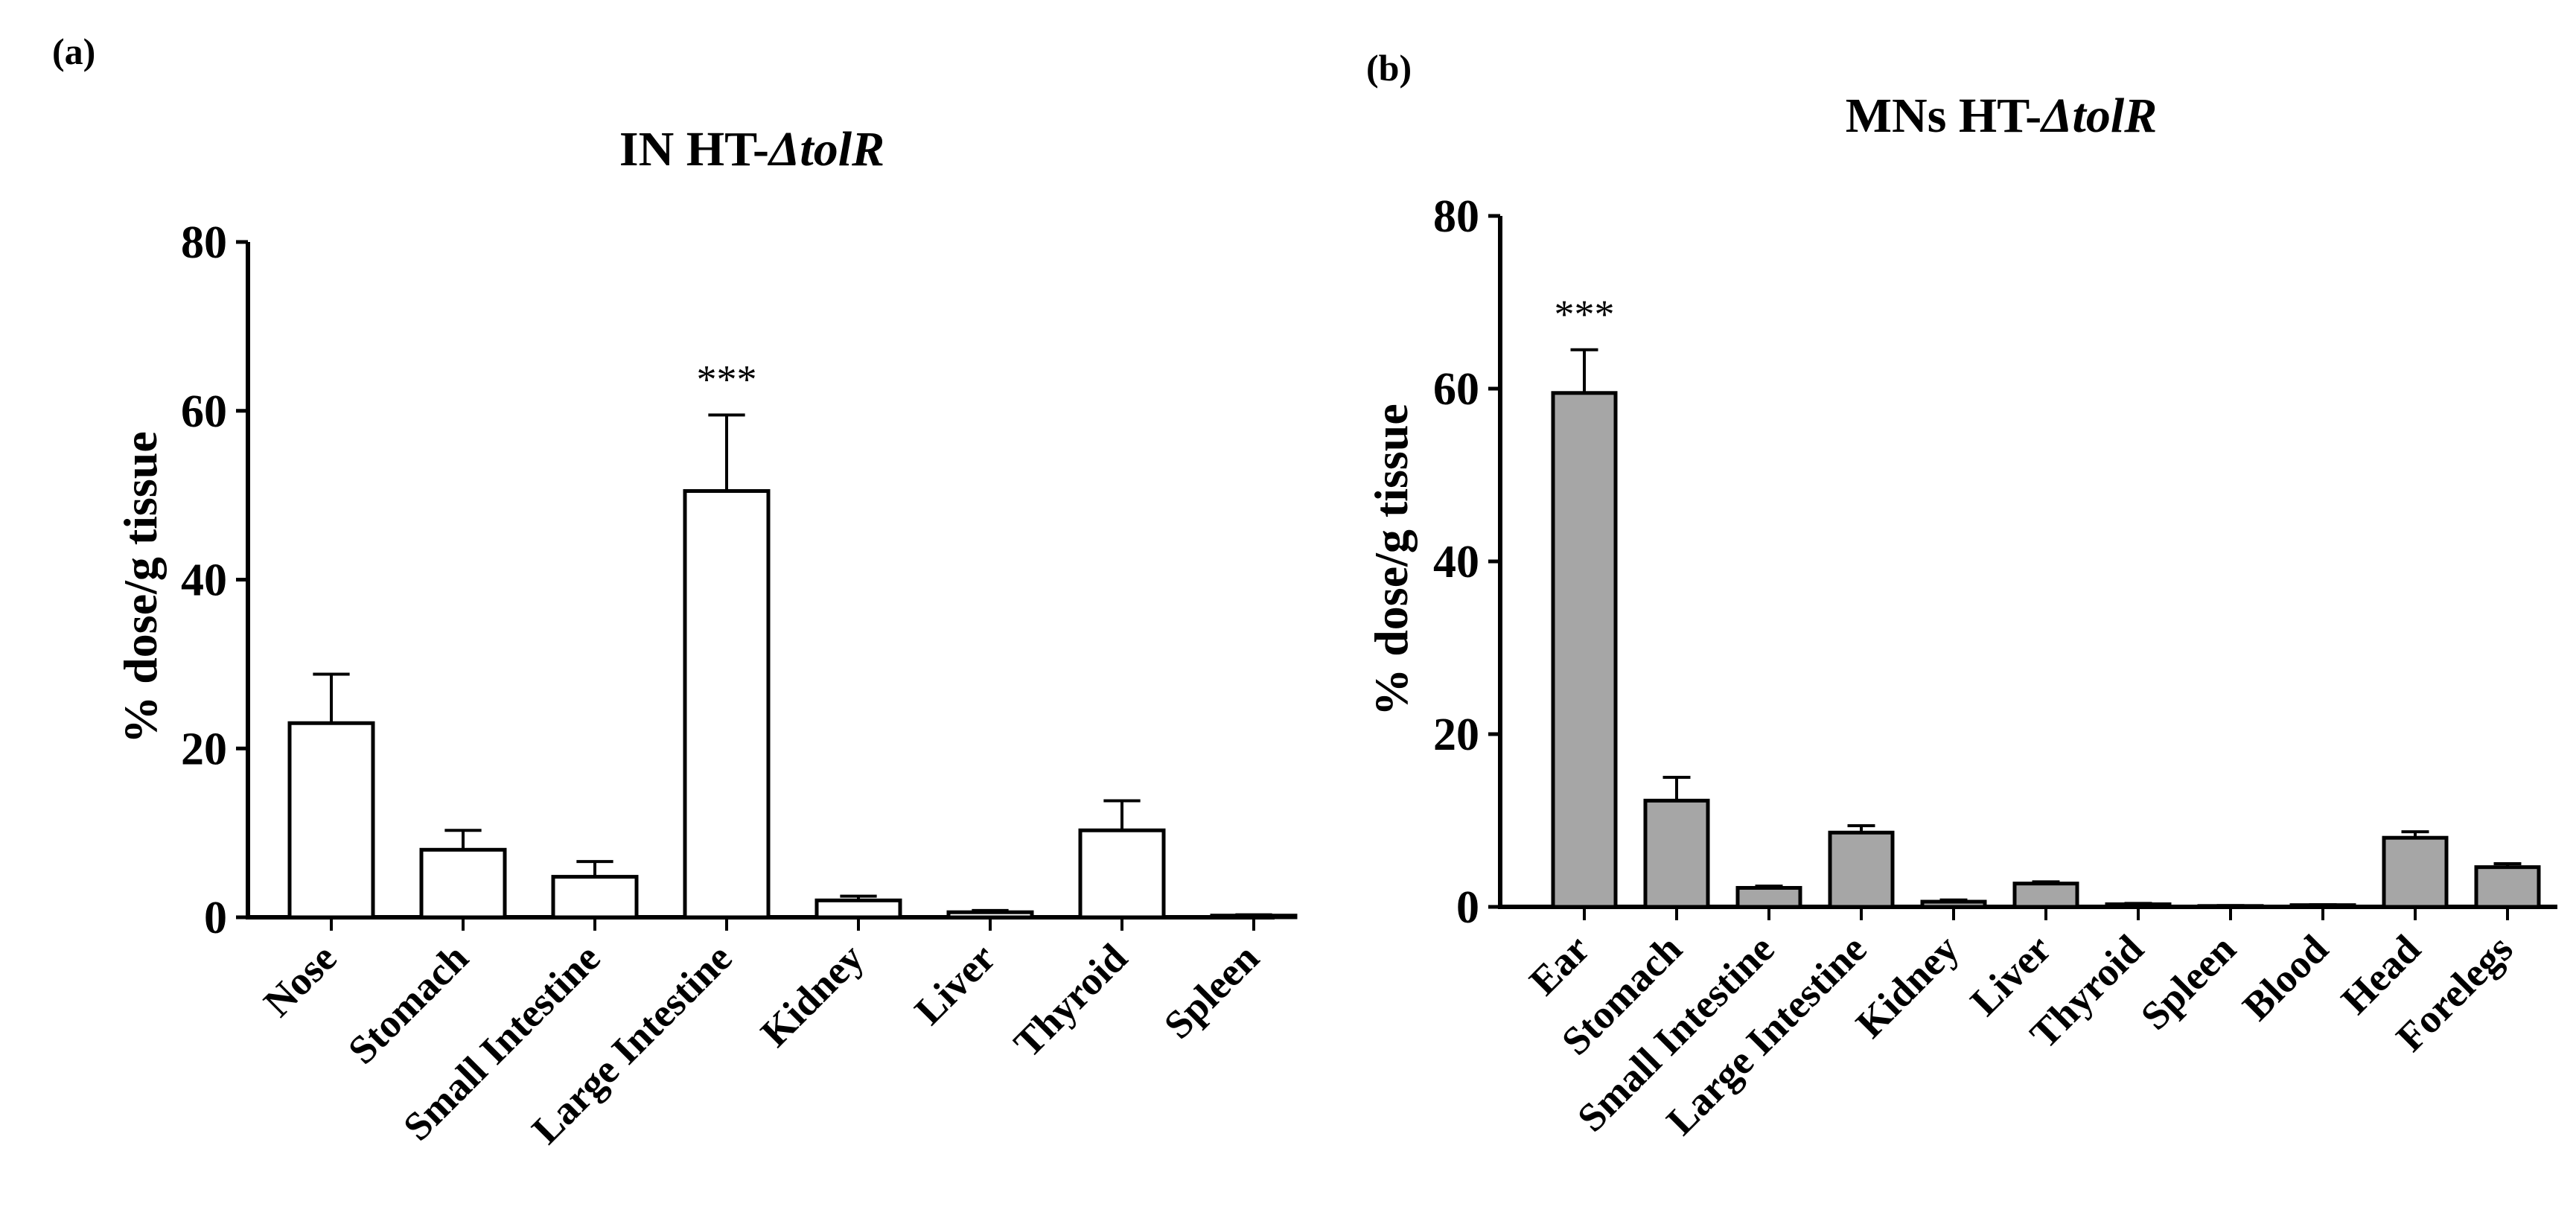 This screenshot has height=1230, width=2576. I want to click on panel-b-title-italic: ΔtolR, so click(2098, 116).